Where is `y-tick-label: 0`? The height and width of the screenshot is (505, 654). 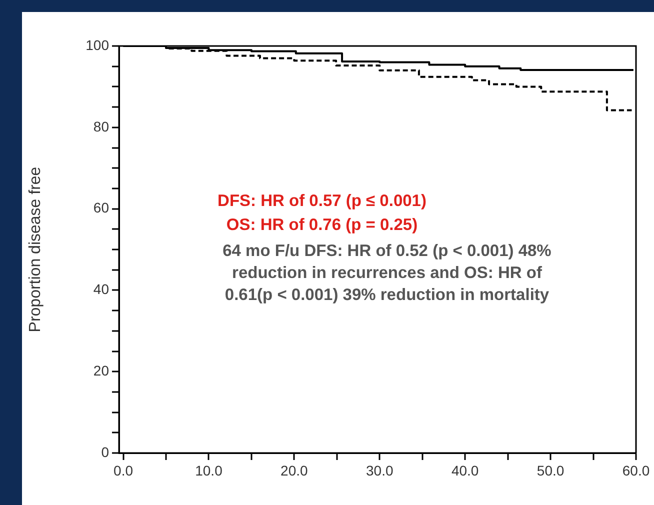 y-tick-label: 0 is located at coordinates (105, 452).